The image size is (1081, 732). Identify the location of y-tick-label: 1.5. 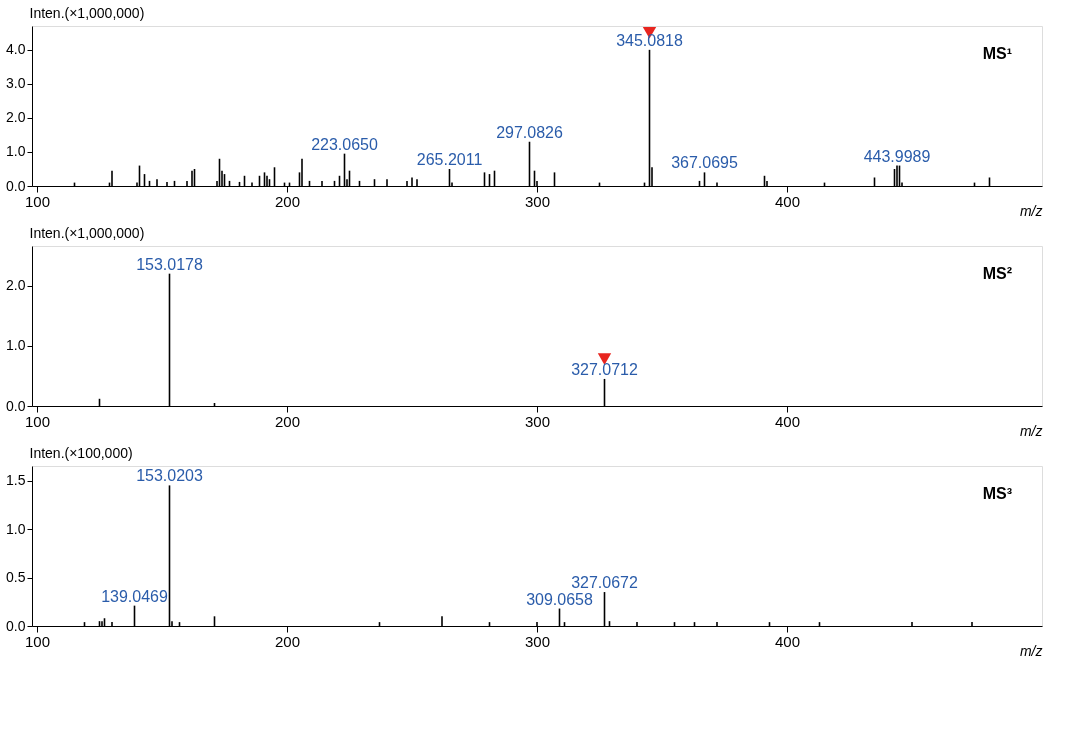
(16, 480).